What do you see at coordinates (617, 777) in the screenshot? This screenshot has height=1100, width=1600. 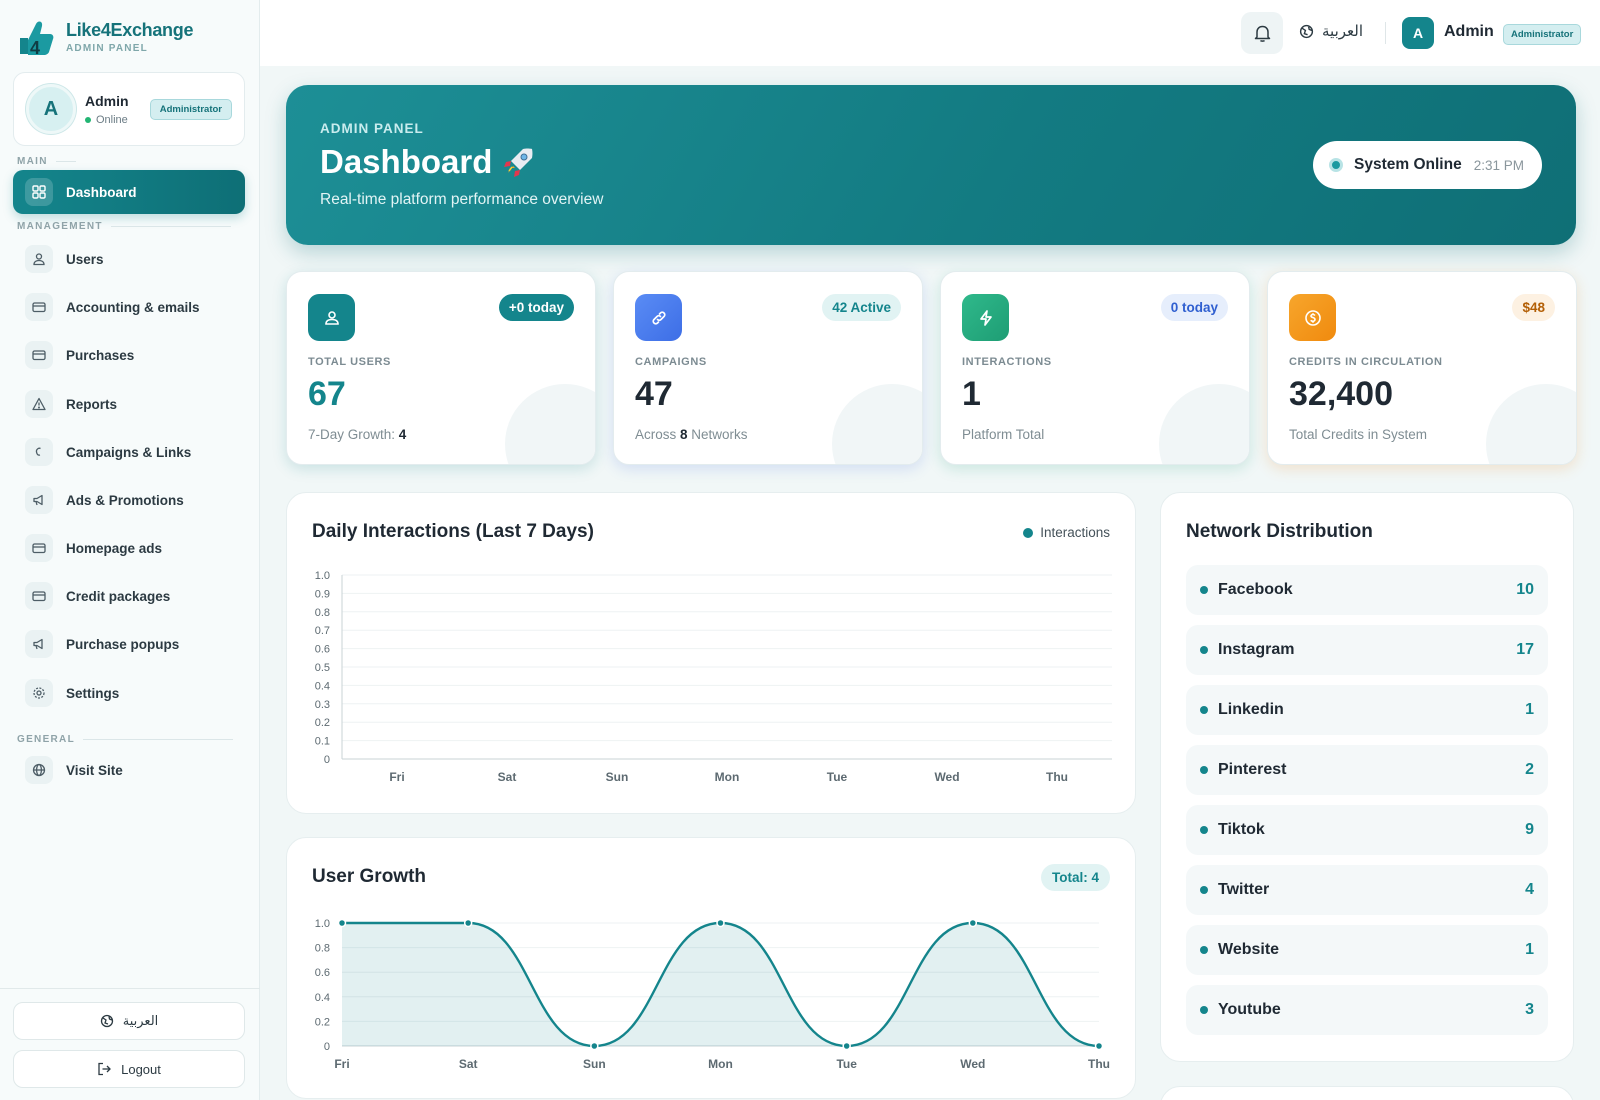 I see `x-tick-label: Sun` at bounding box center [617, 777].